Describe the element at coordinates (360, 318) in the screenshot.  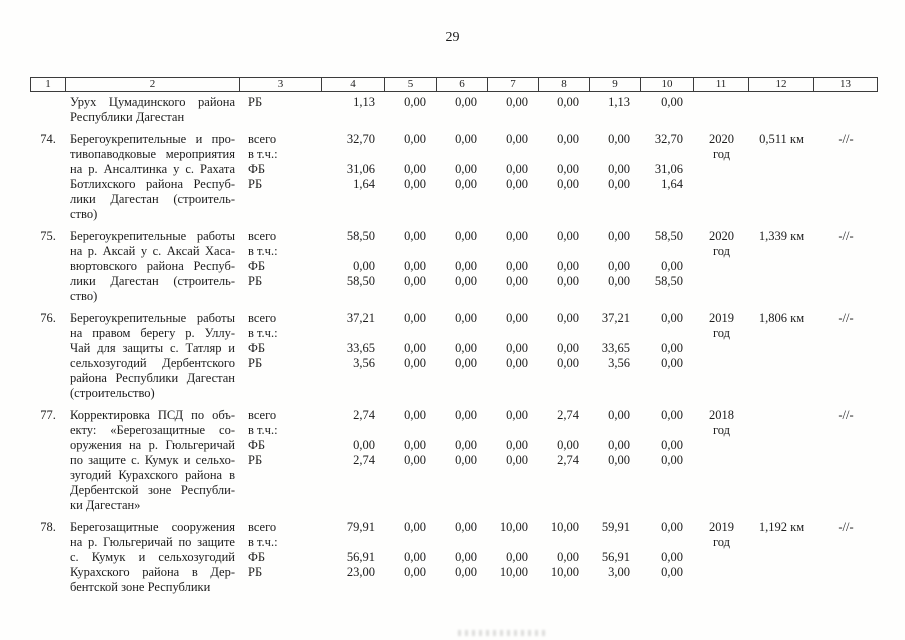
I see `value: 37,21` at that location.